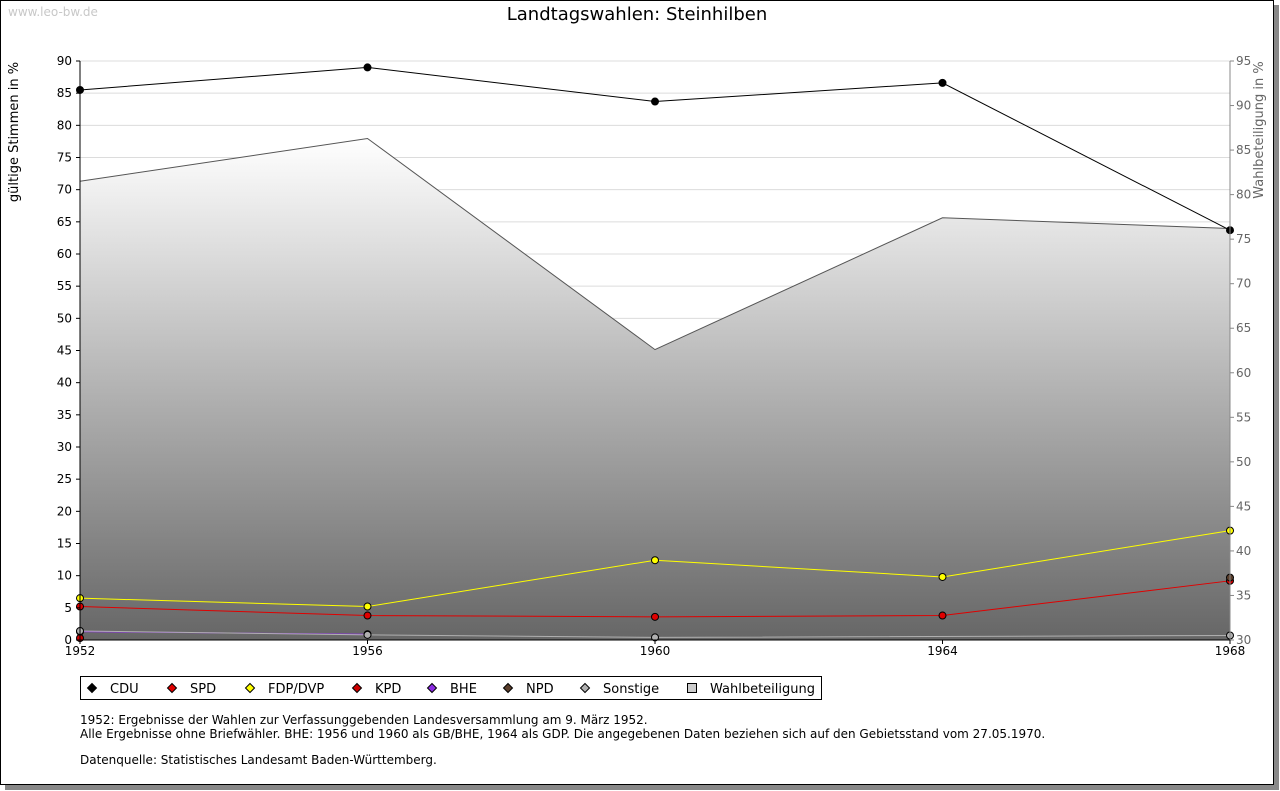 This screenshot has height=791, width=1280. I want to click on y-tick-label: 60, so click(64, 254).